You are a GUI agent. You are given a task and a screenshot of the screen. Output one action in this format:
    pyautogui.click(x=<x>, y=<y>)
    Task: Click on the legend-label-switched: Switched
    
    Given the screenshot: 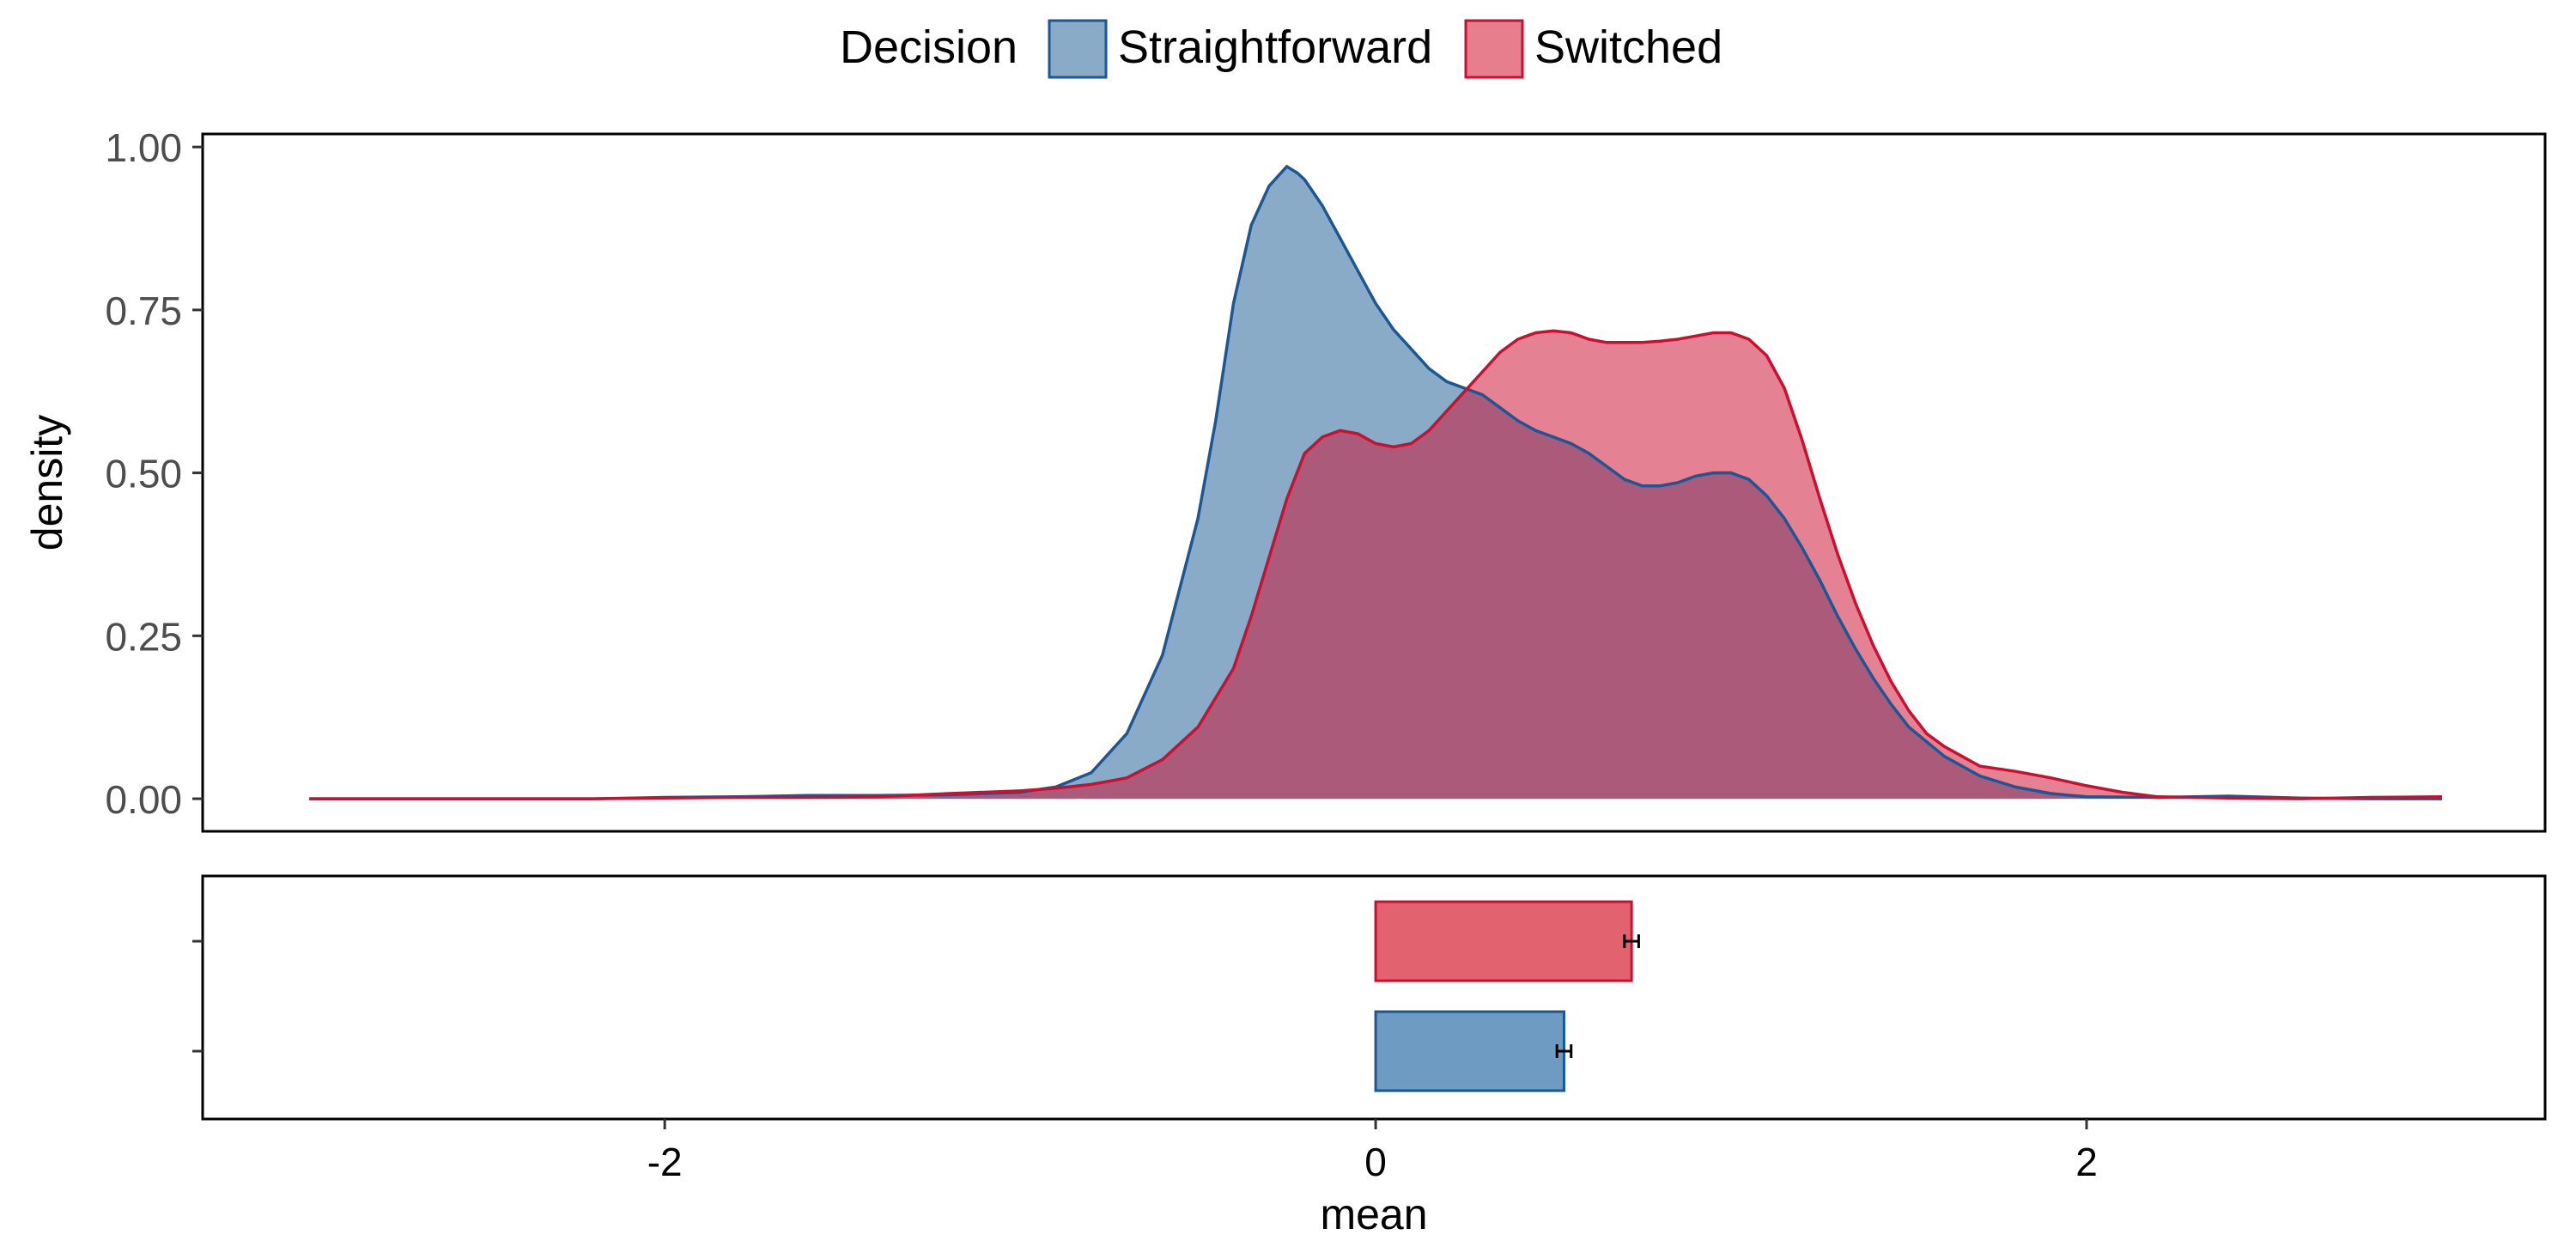 What is the action you would take?
    pyautogui.click(x=1628, y=47)
    